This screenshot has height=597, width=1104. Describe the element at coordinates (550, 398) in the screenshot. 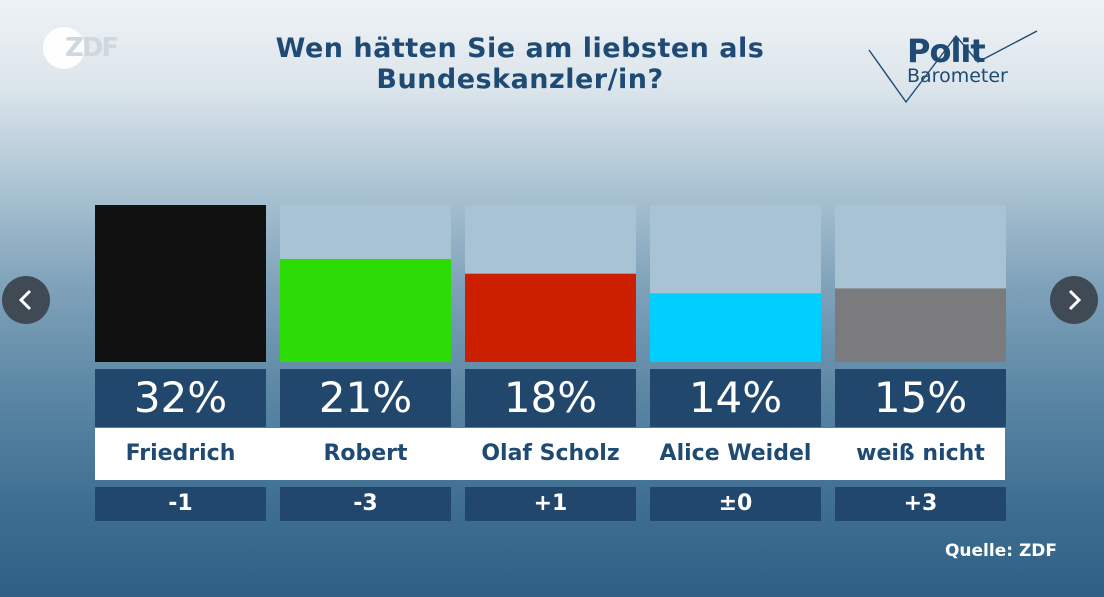

I see `data-label: 18%` at that location.